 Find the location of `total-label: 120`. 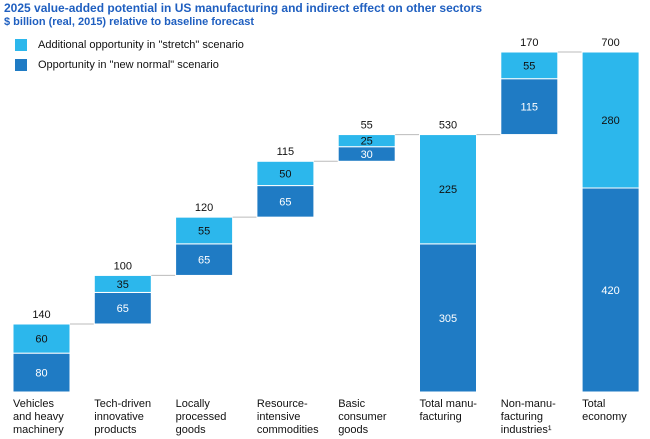

total-label: 120 is located at coordinates (204, 208).